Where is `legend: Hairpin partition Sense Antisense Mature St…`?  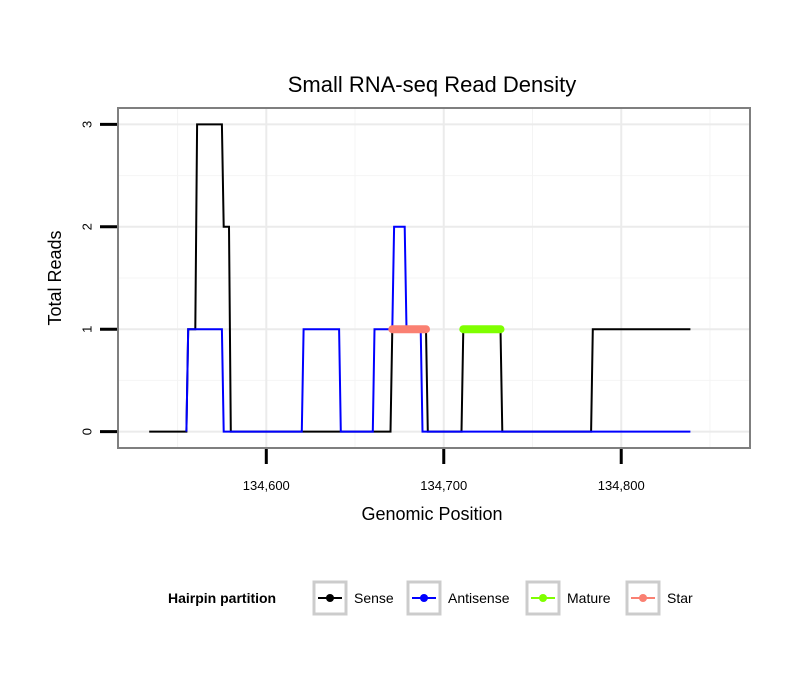
legend: Hairpin partition Sense Antisense Mature St… is located at coordinates (430, 598).